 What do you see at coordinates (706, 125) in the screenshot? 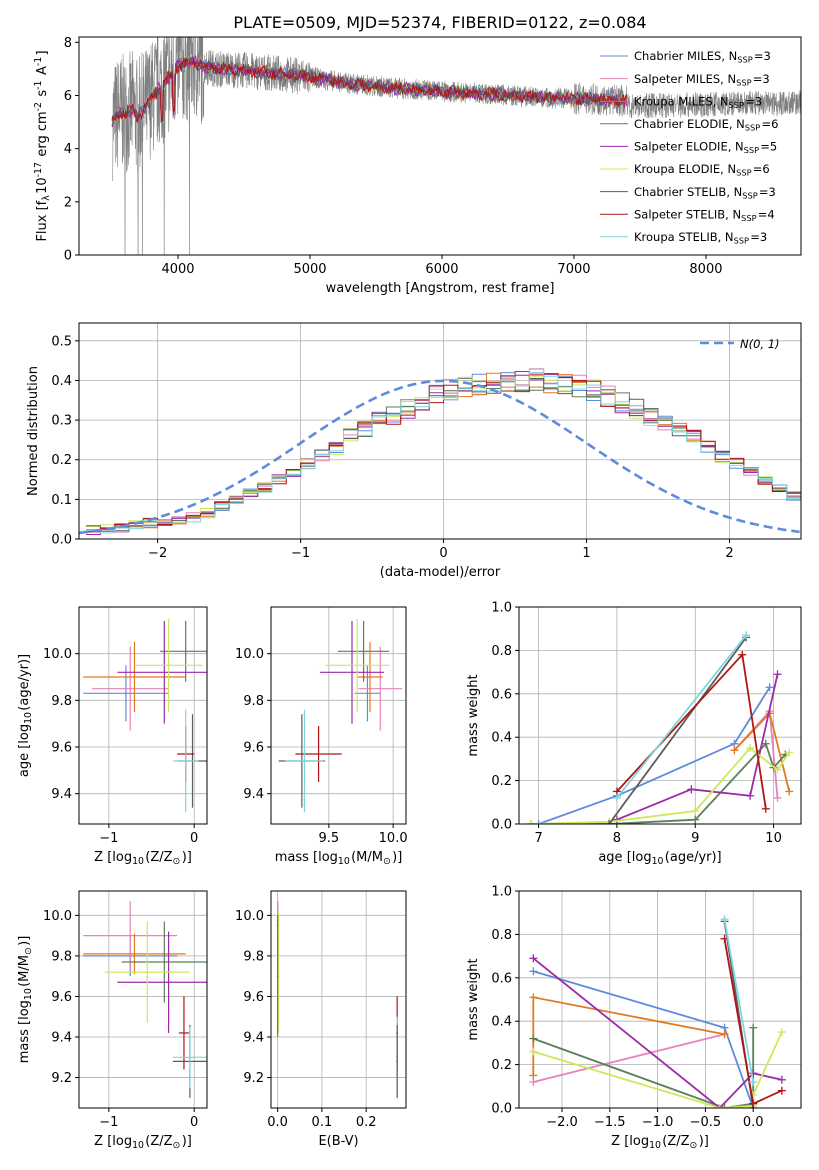
I see `legend-label: Chabrier ELODIE, NSSP =6` at bounding box center [706, 125].